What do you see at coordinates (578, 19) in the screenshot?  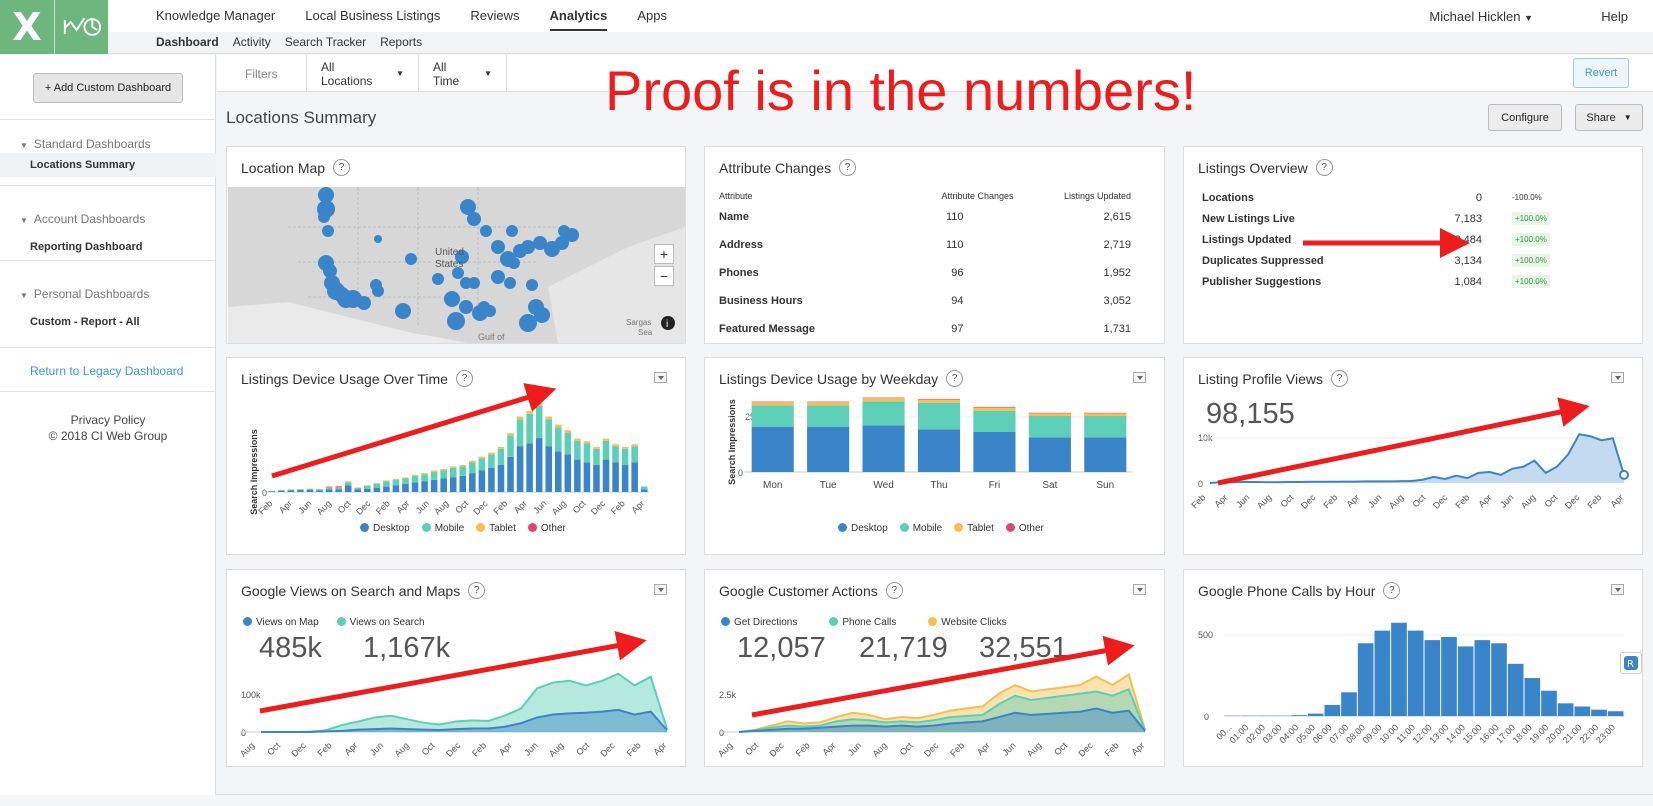 I see `nav-analytics: Analytics` at bounding box center [578, 19].